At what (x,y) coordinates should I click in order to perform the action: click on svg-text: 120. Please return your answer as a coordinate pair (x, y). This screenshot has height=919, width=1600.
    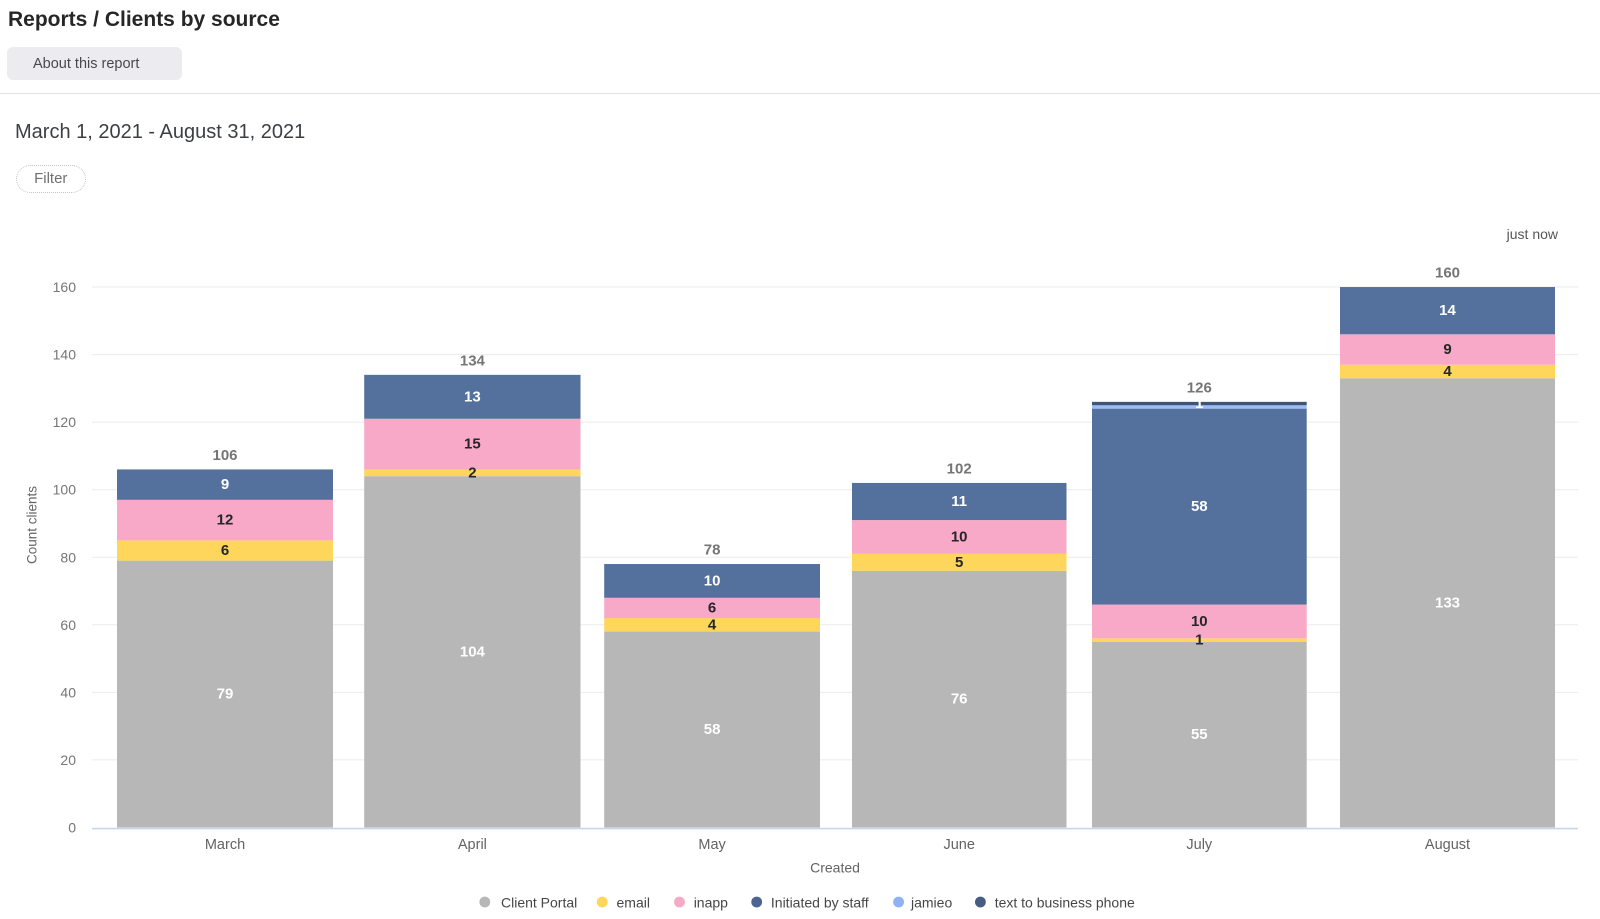
    Looking at the image, I should click on (65, 422).